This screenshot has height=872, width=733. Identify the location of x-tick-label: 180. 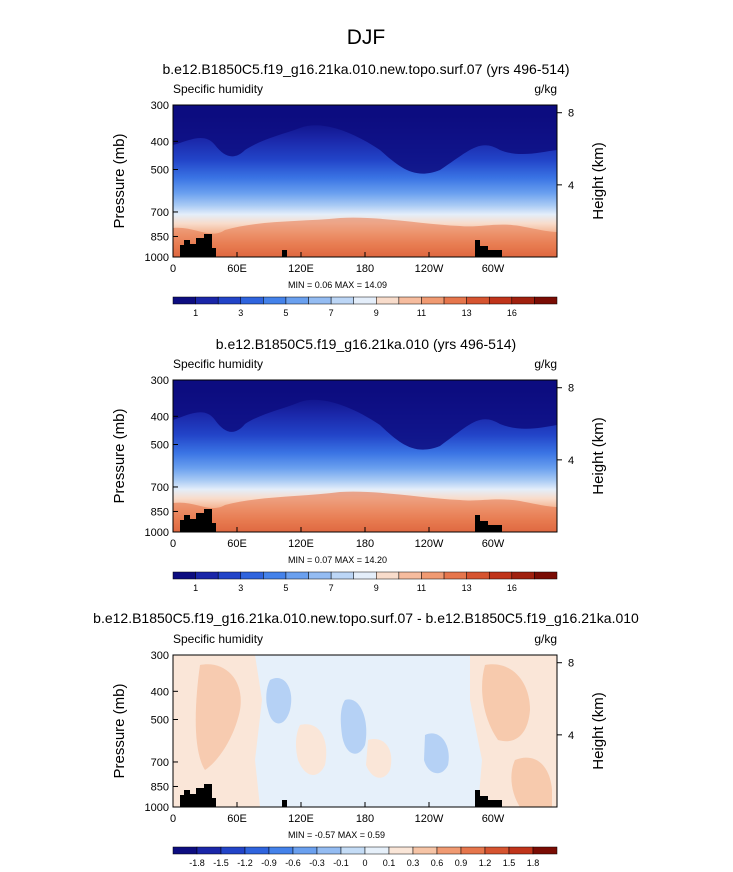
(365, 819).